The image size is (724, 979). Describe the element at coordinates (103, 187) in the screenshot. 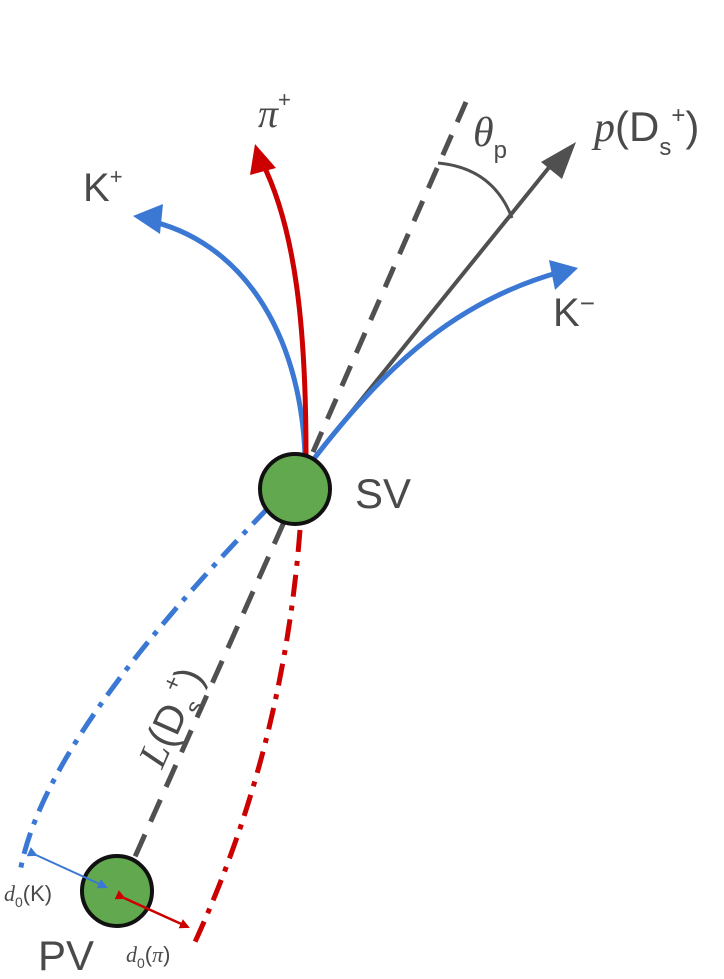

I see `kaon-plus-label: K+` at that location.